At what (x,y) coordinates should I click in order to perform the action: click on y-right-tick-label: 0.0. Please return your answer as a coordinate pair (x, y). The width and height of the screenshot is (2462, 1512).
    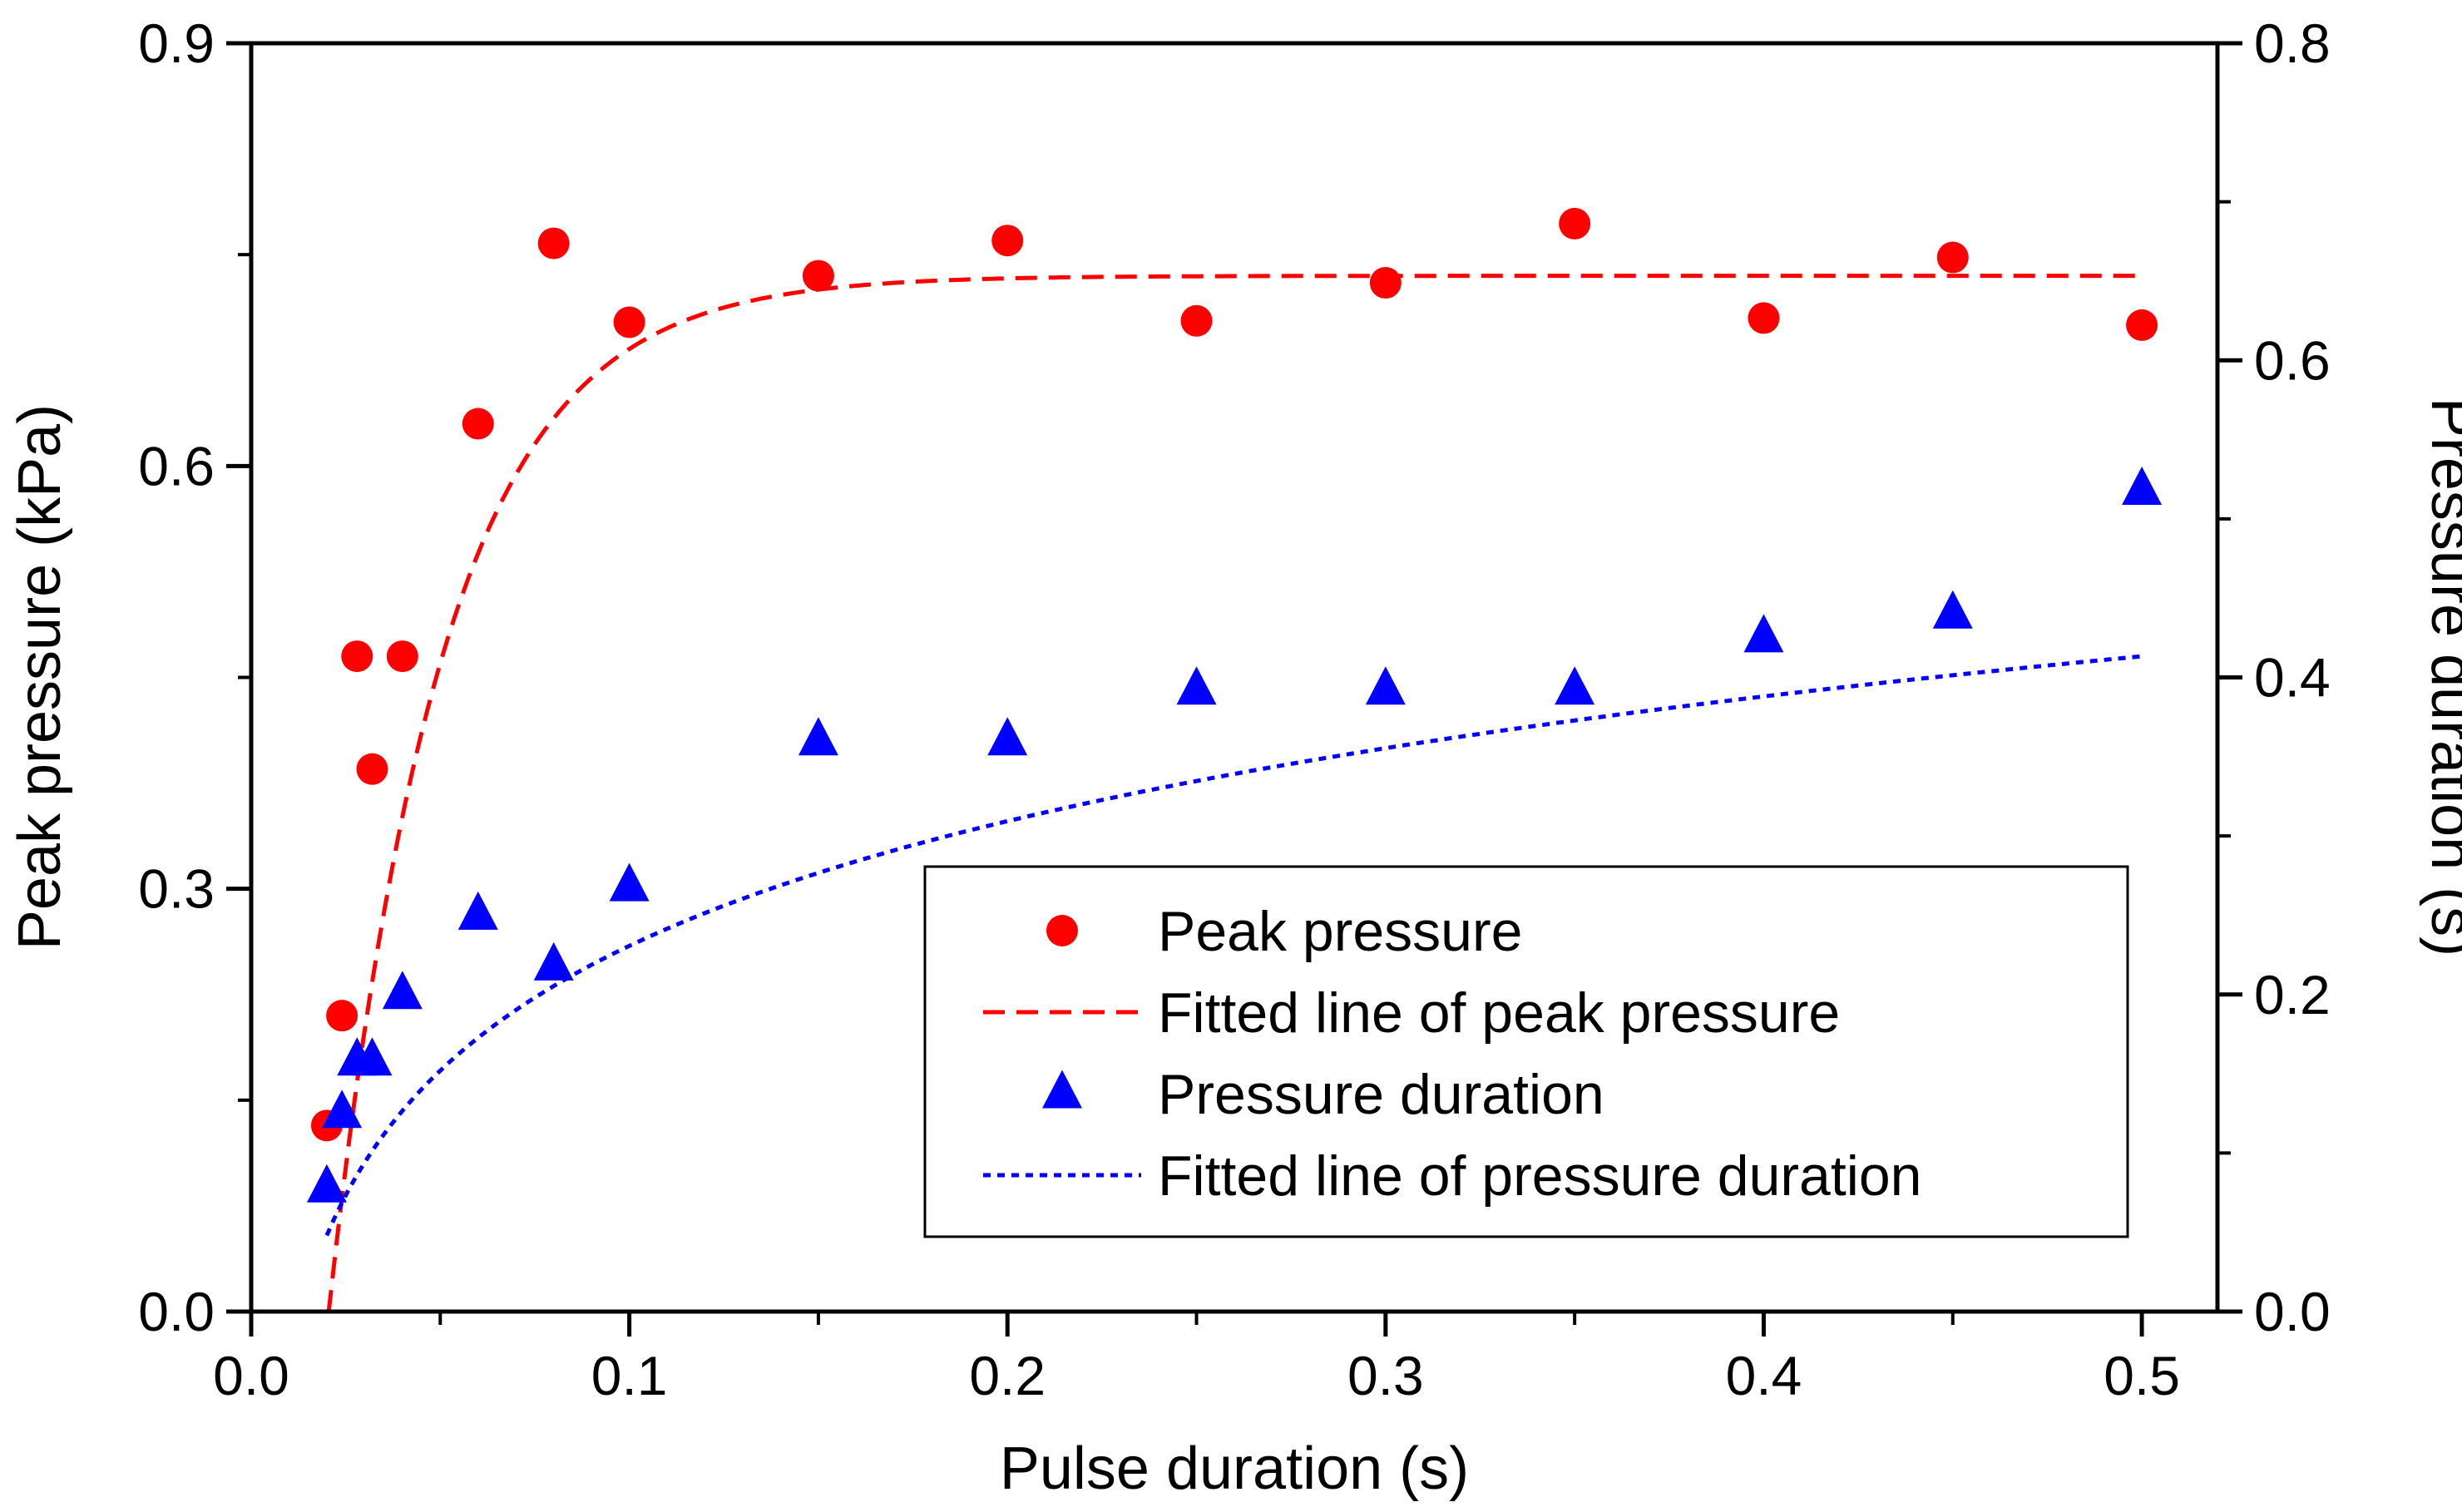
    Looking at the image, I should click on (2293, 1311).